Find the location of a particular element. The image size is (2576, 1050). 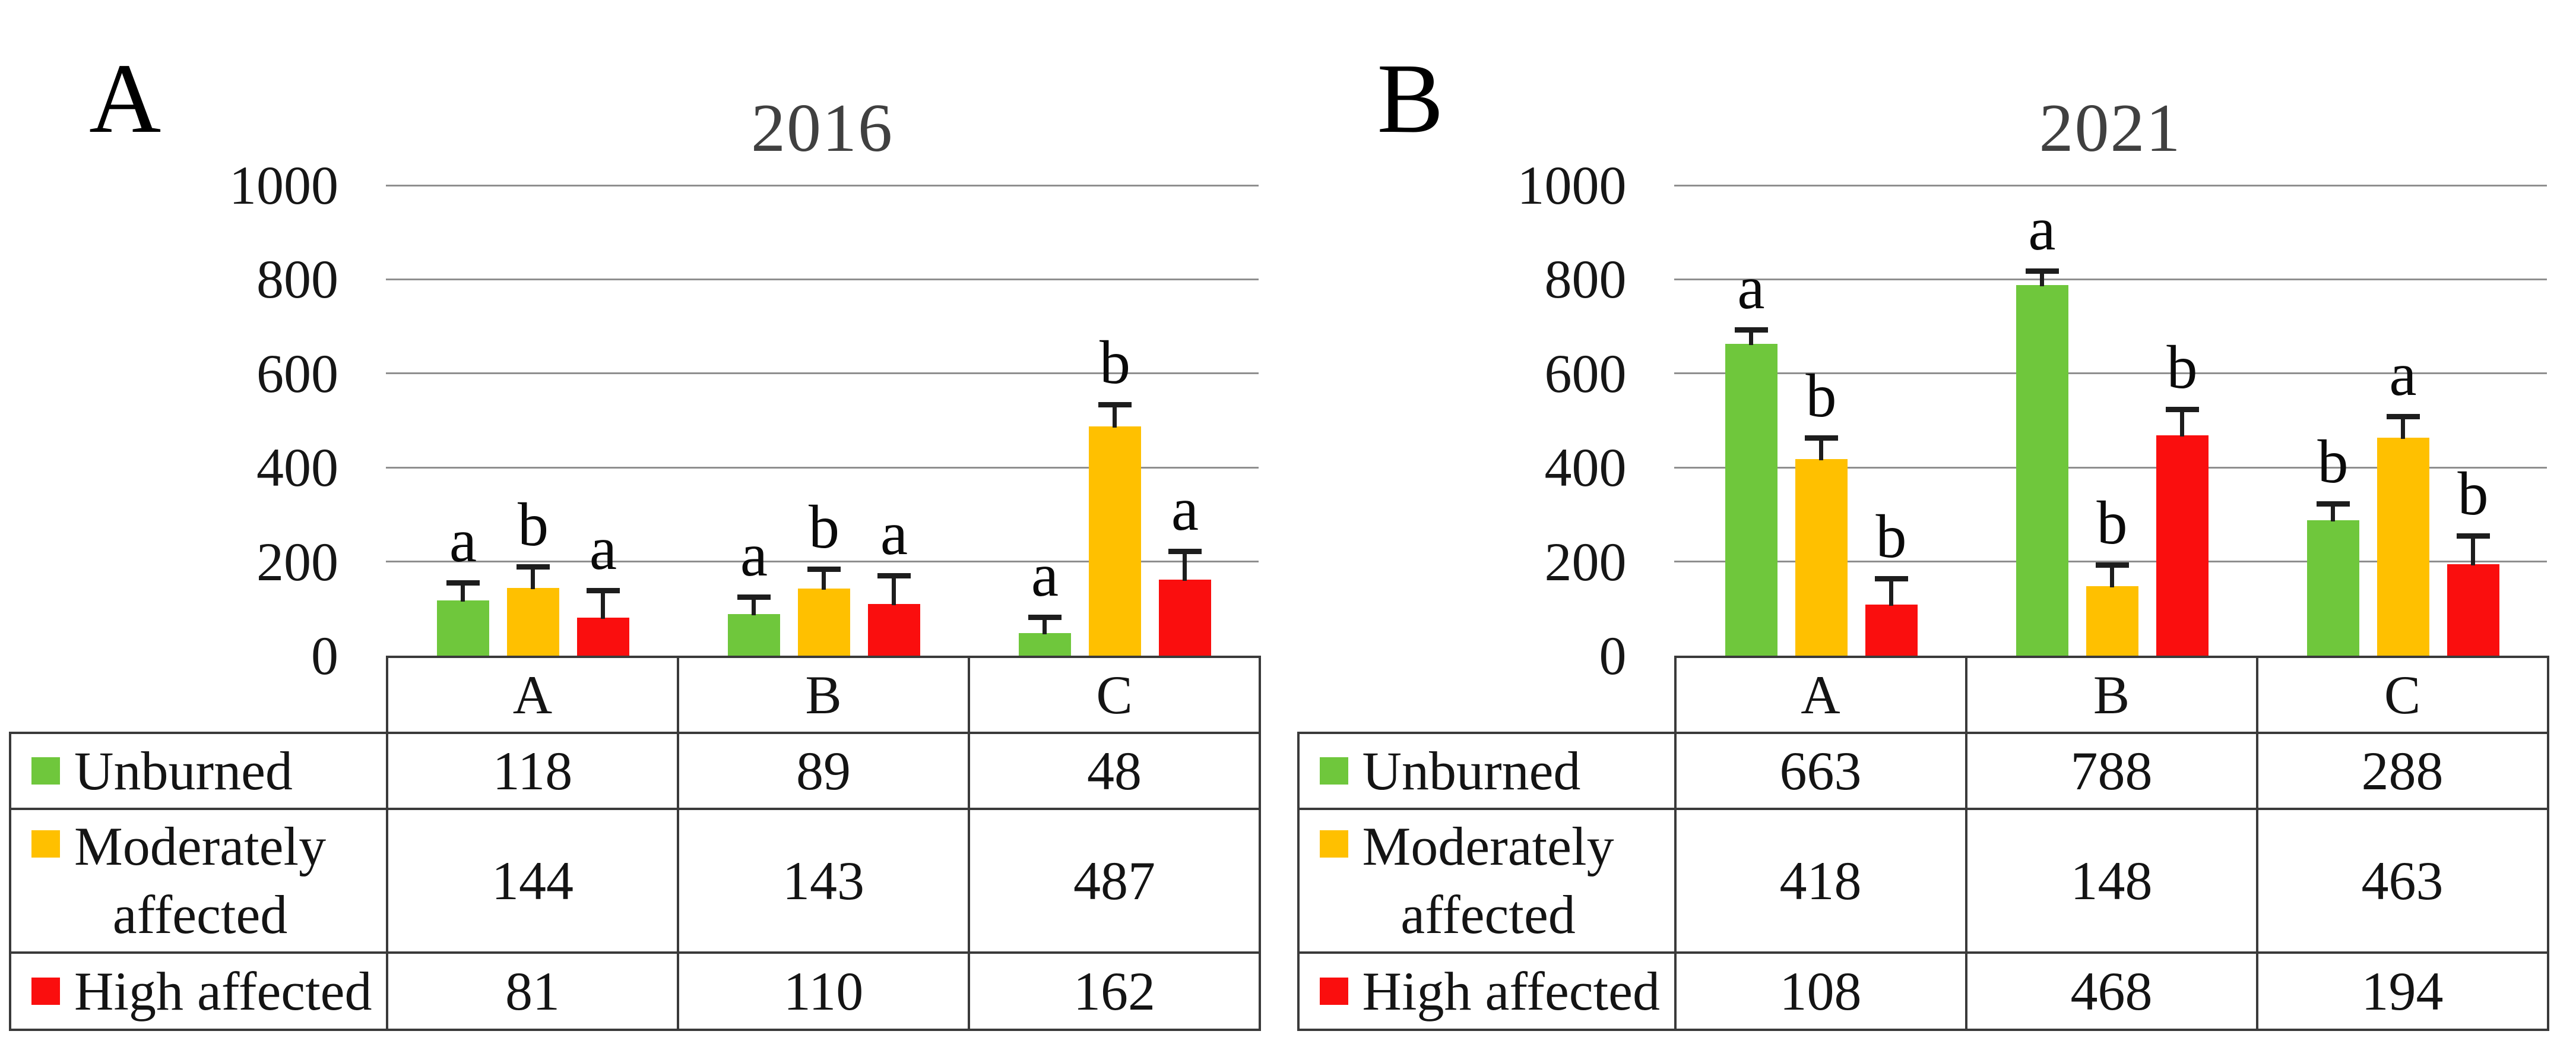

legend-entry-high-affected: High affected is located at coordinates (199, 992).